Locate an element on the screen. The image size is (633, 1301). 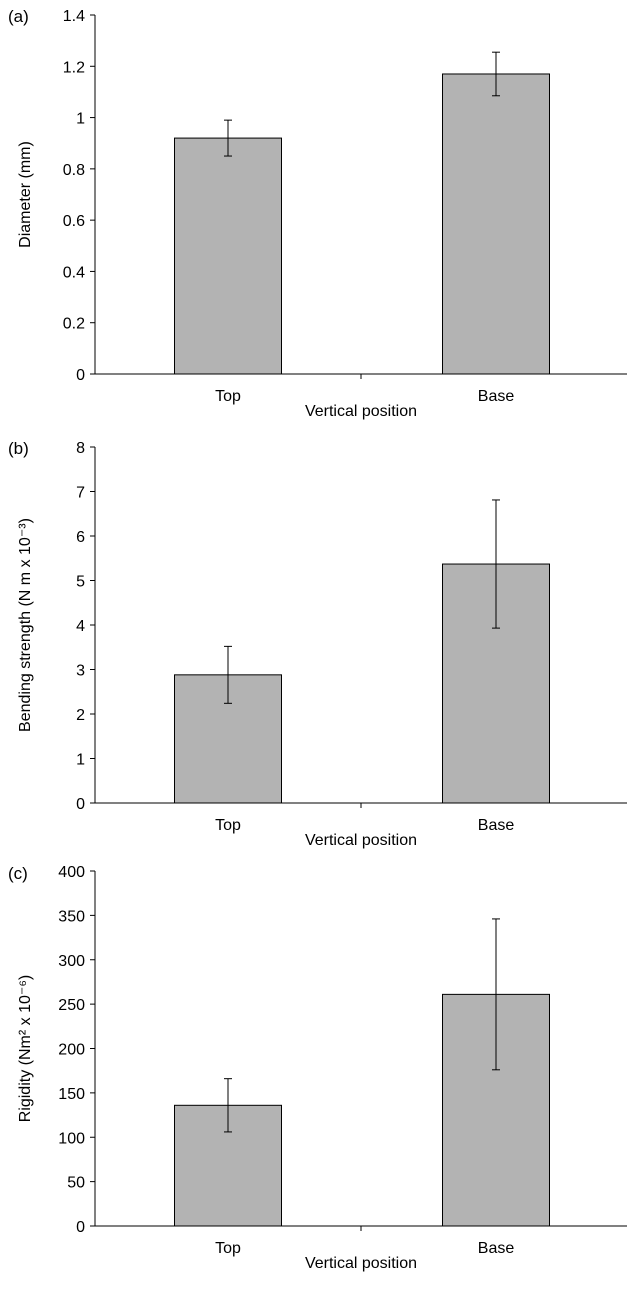
y-tick-label: 400 is located at coordinates (71, 872).